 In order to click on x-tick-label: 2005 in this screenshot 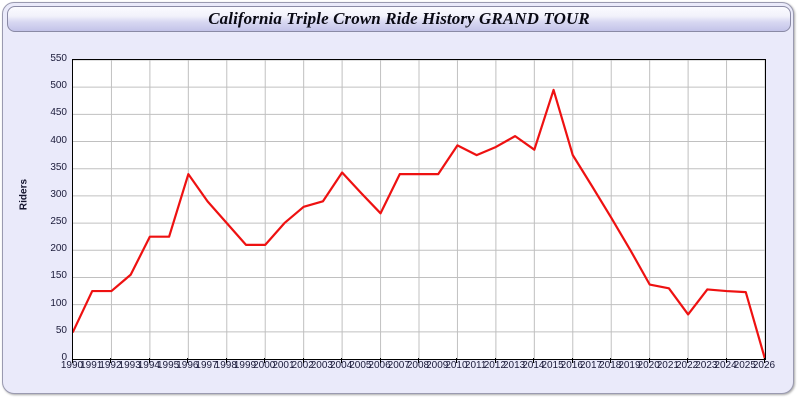, I will do `click(360, 365)`.